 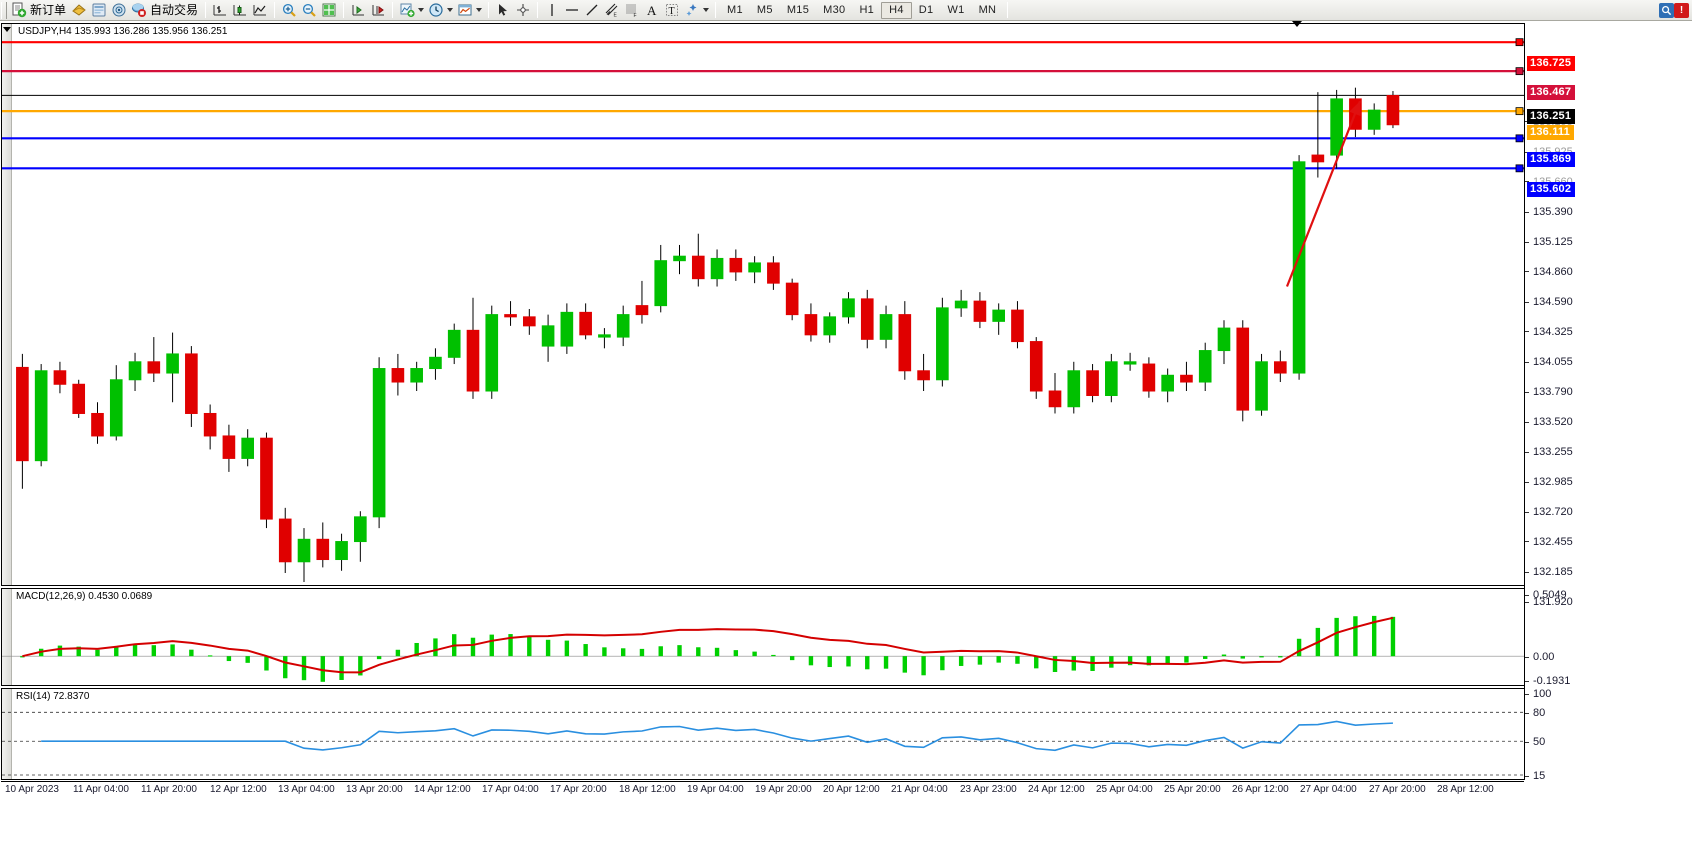 I want to click on time-axis-label: 27 Apr 20:00, so click(x=1397, y=789).